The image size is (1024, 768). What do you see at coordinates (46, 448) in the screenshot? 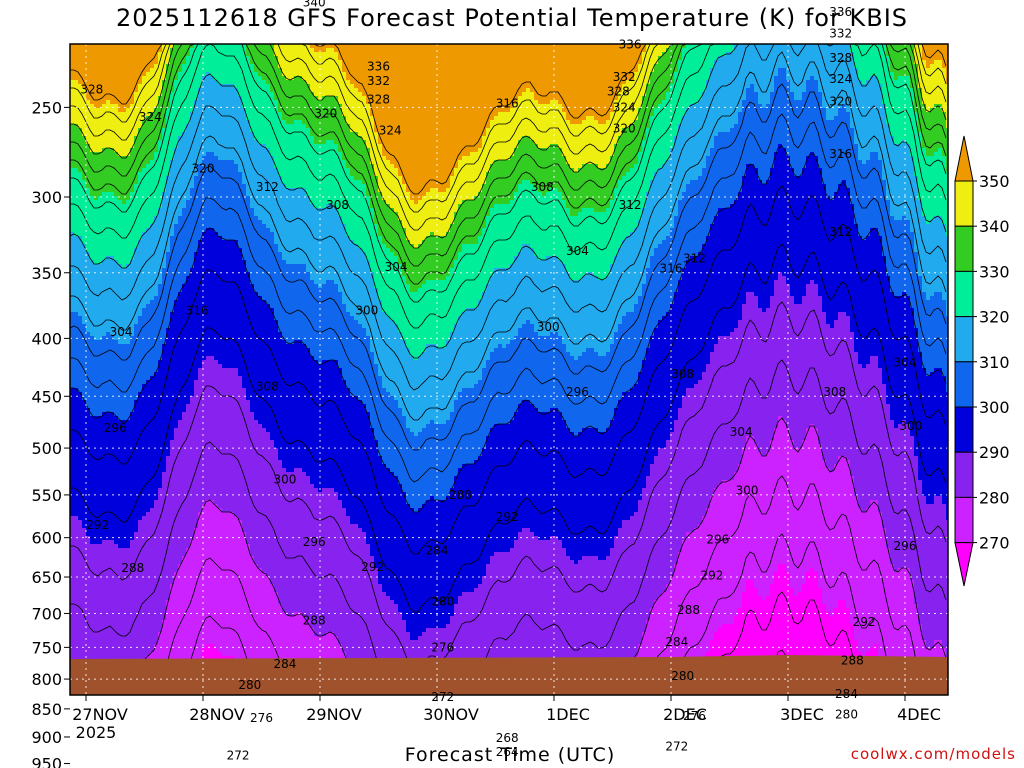
I see `y-tick-label: 500` at bounding box center [46, 448].